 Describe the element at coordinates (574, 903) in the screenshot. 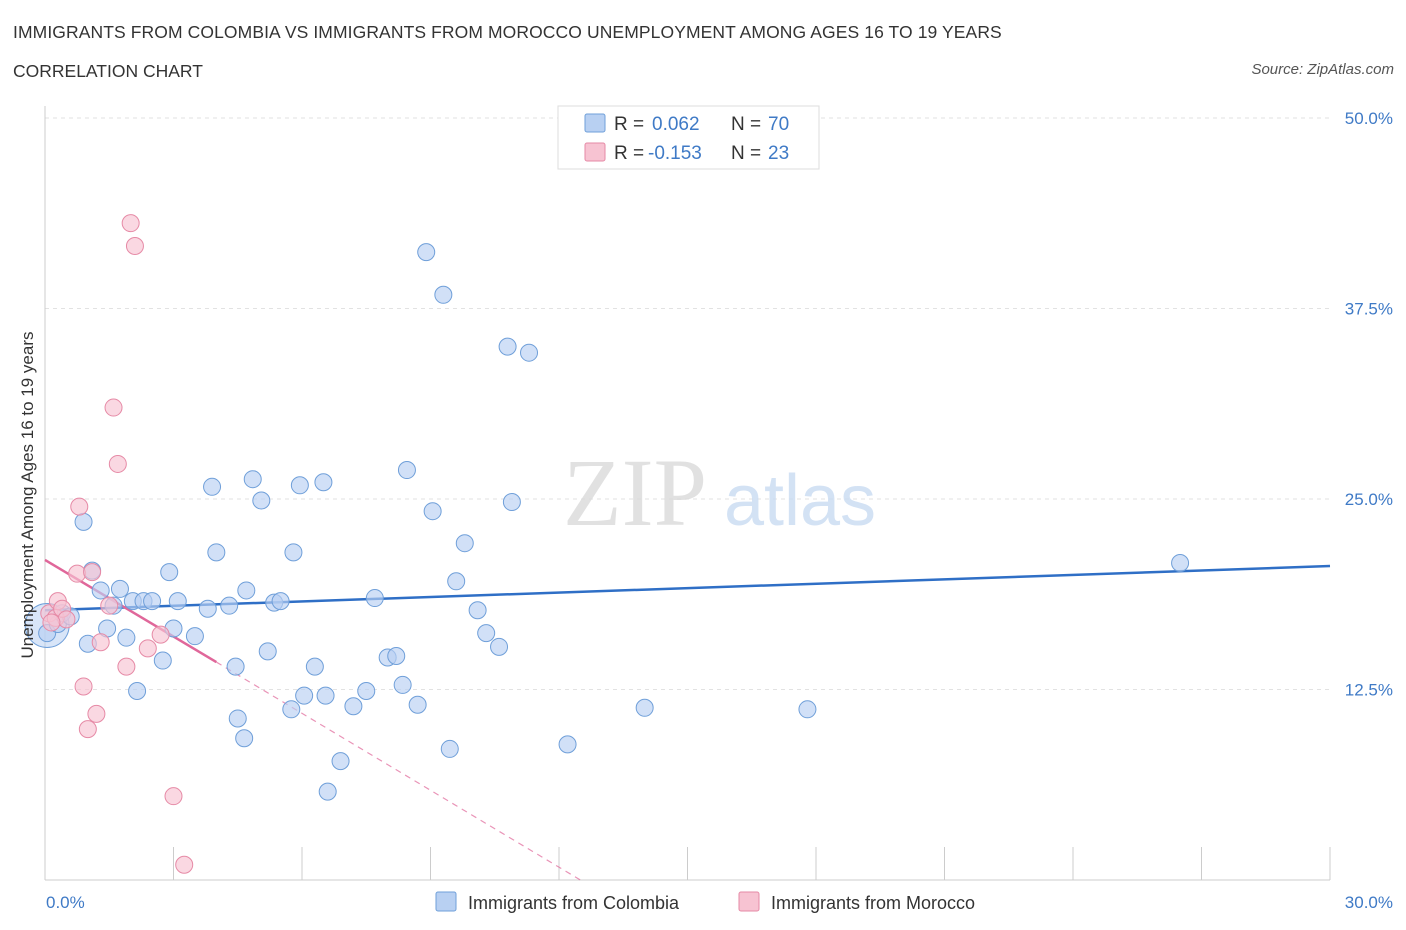

I see `legend-label-colombia: Immigrants from Colombia` at that location.